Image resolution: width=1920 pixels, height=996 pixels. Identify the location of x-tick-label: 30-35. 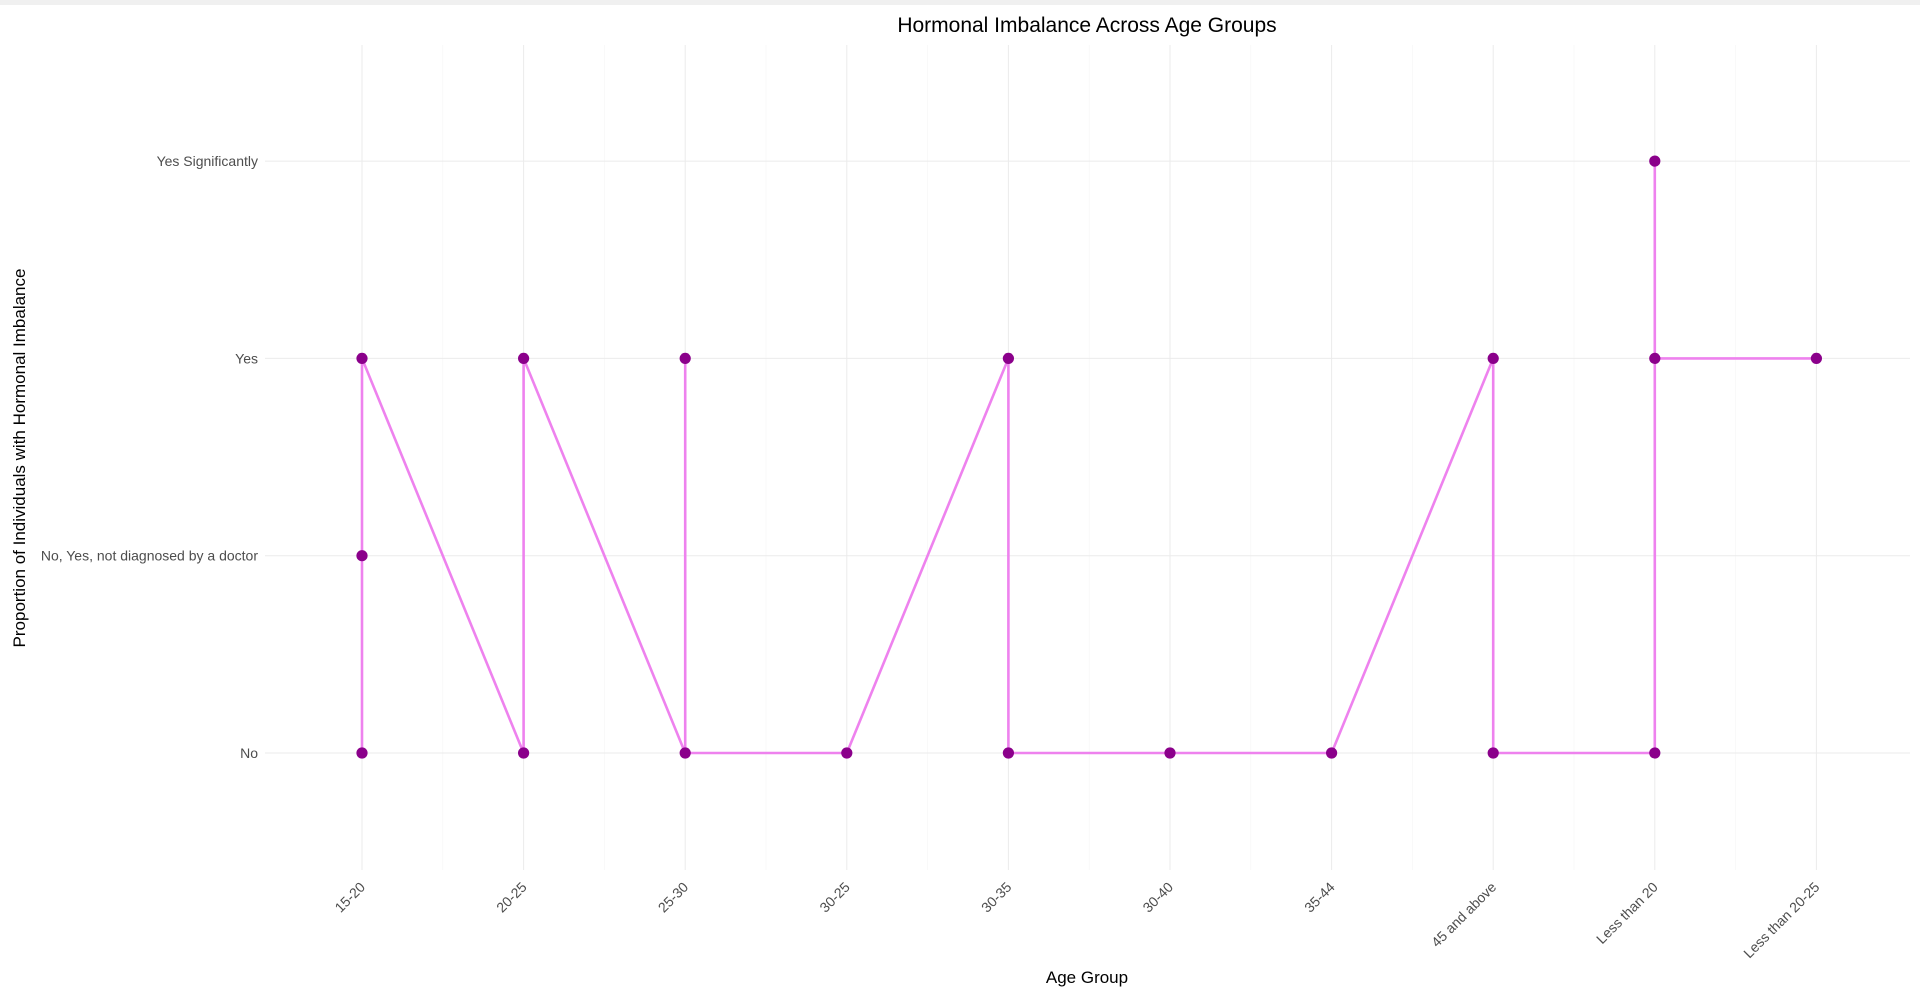
(996, 897).